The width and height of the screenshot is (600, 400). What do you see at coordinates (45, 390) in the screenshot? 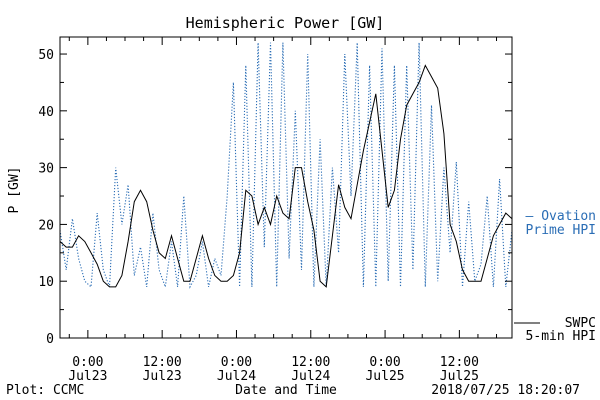
I see `plot-credit: Plot: CCMC` at bounding box center [45, 390].